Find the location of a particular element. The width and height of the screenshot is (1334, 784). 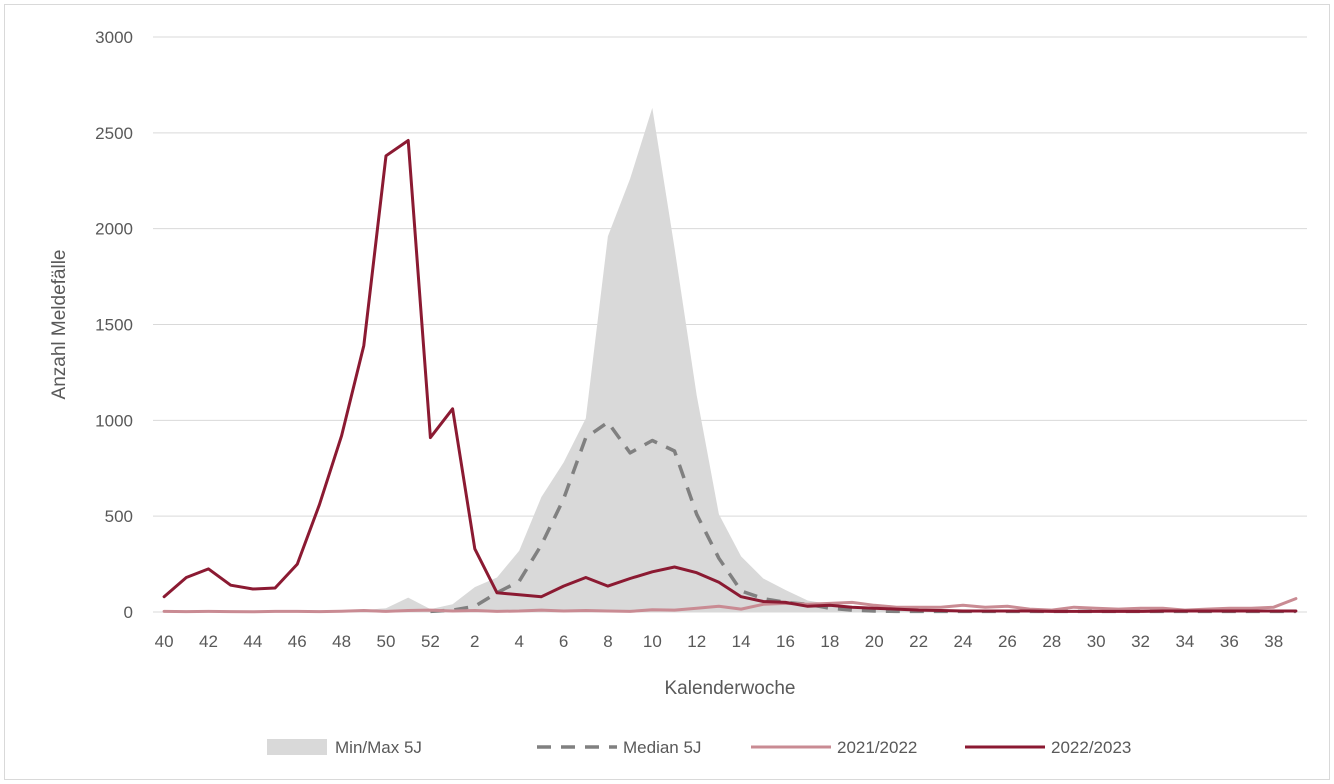

x-tick-label: 36 is located at coordinates (1229, 641).